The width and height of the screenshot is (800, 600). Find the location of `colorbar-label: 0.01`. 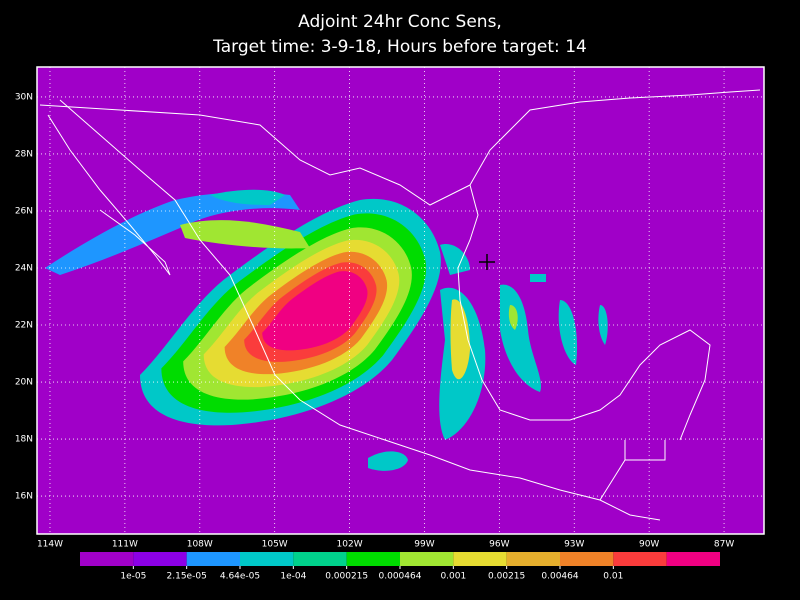

colorbar-label: 0.01 is located at coordinates (613, 577).